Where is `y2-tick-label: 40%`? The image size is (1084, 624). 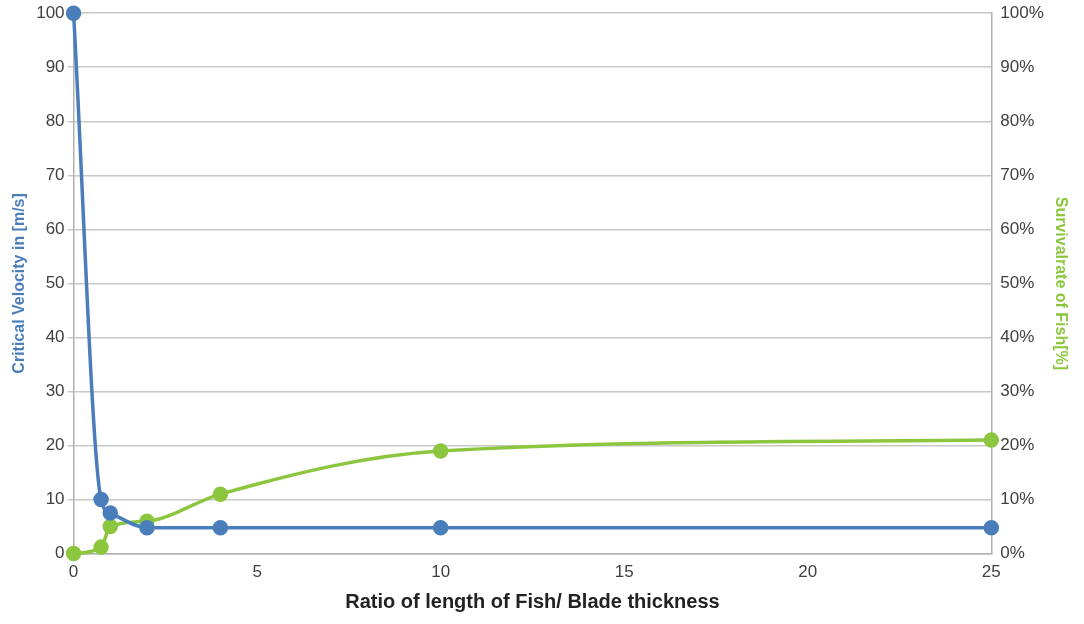
y2-tick-label: 40% is located at coordinates (1017, 337).